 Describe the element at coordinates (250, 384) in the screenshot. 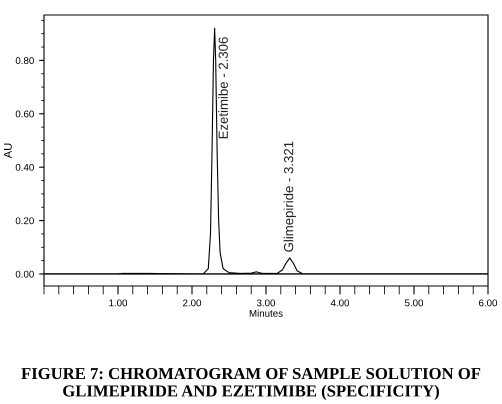

I see `text: FIGURE 7: CHROMATOGRAM OF SAMPLE SOLUTION OF GLIMEPIRIDE AND EZETIMIBE (SPECIFICITY)` at that location.